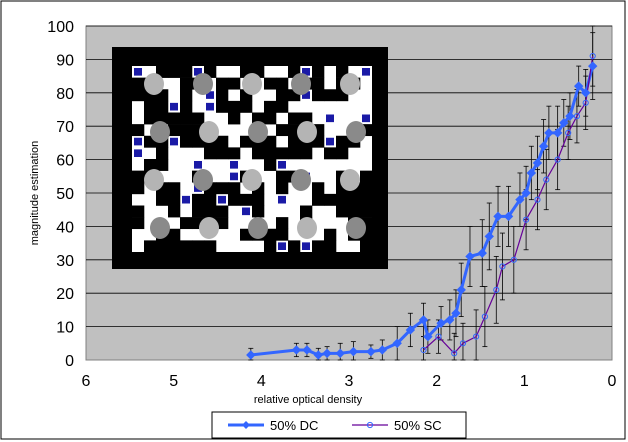 This screenshot has width=628, height=442. What do you see at coordinates (308, 400) in the screenshot?
I see `x-axis-label: relative optical density` at bounding box center [308, 400].